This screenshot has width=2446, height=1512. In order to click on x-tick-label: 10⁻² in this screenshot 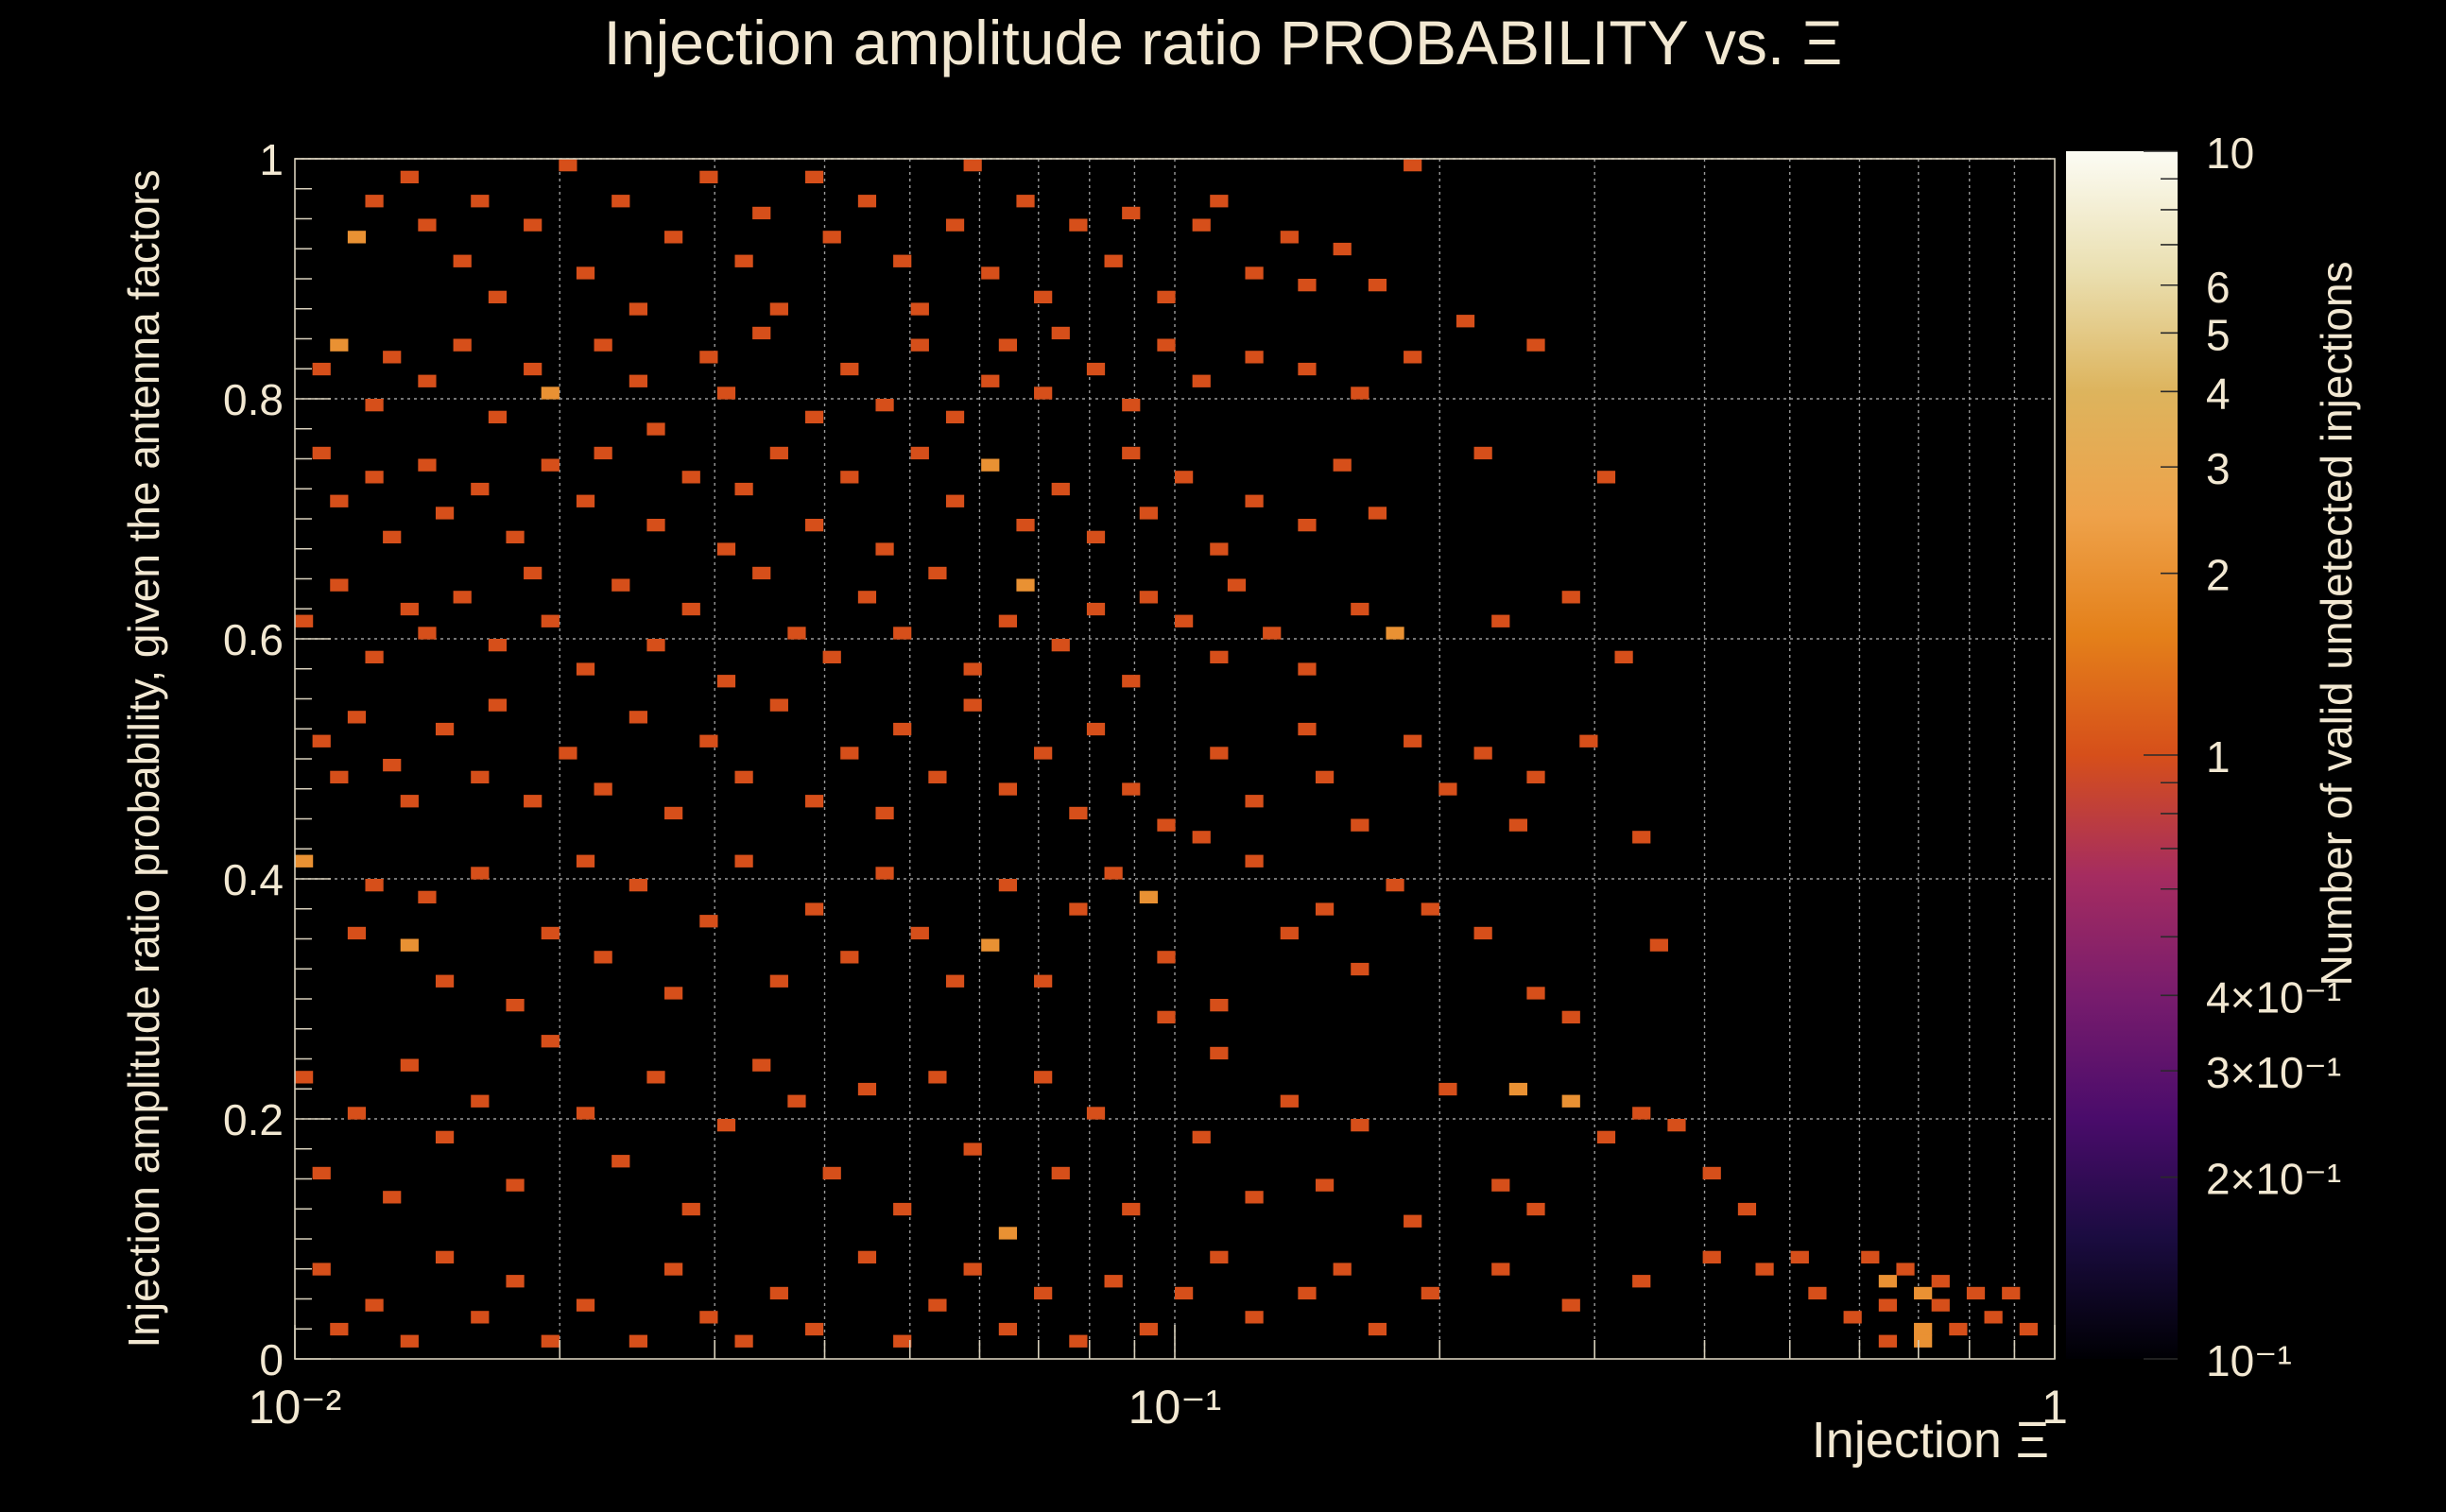, I will do `click(295, 1407)`.